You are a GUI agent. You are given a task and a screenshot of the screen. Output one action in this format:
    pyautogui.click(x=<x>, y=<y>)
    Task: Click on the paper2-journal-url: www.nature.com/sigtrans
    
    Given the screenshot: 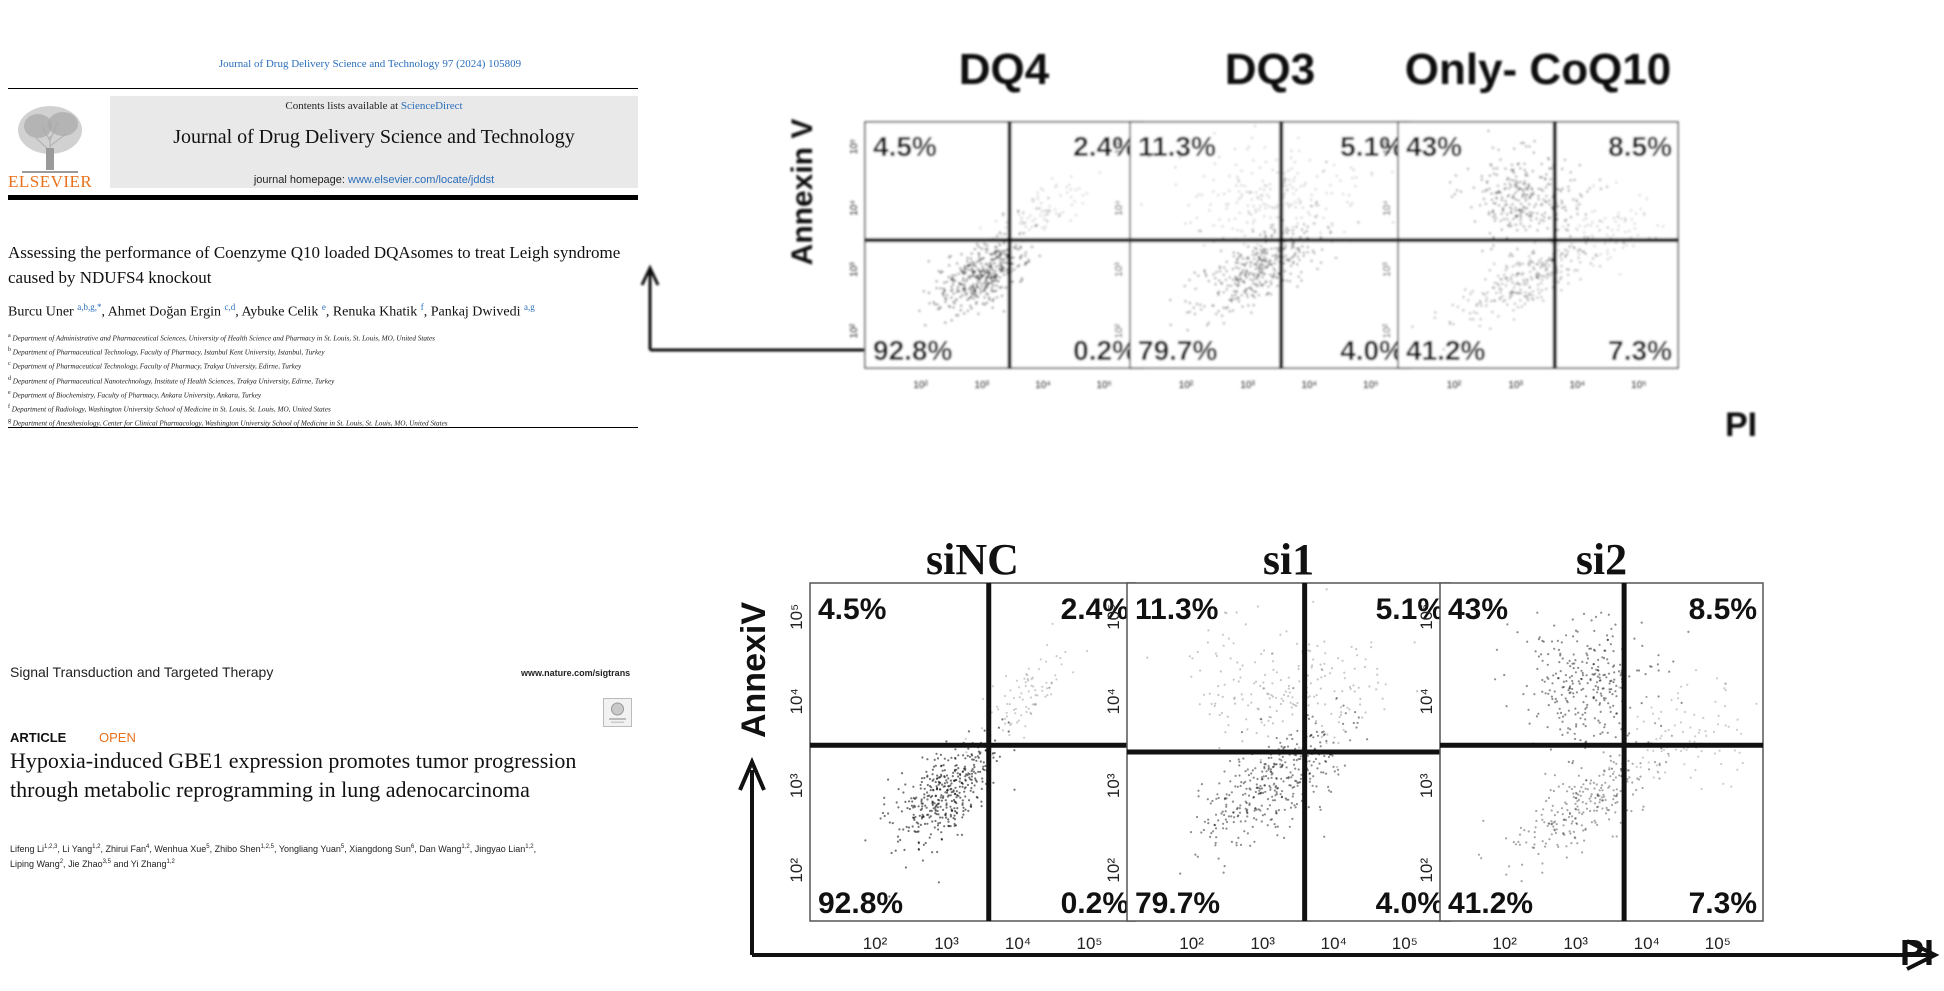 What is the action you would take?
    pyautogui.click(x=576, y=673)
    